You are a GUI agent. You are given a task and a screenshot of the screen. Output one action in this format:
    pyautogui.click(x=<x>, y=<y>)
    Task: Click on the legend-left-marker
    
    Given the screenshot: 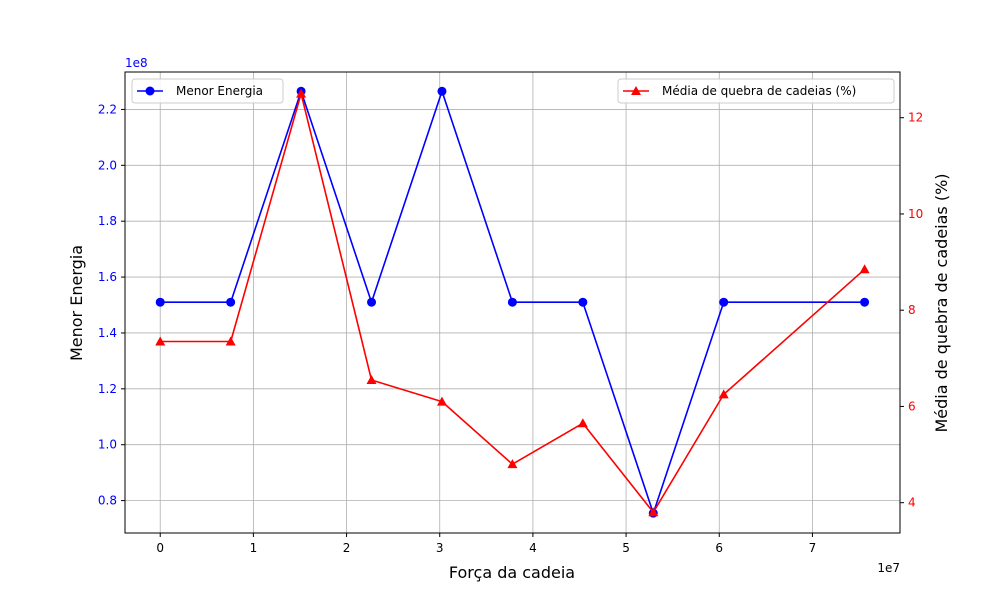 What is the action you would take?
    pyautogui.click(x=150, y=91)
    